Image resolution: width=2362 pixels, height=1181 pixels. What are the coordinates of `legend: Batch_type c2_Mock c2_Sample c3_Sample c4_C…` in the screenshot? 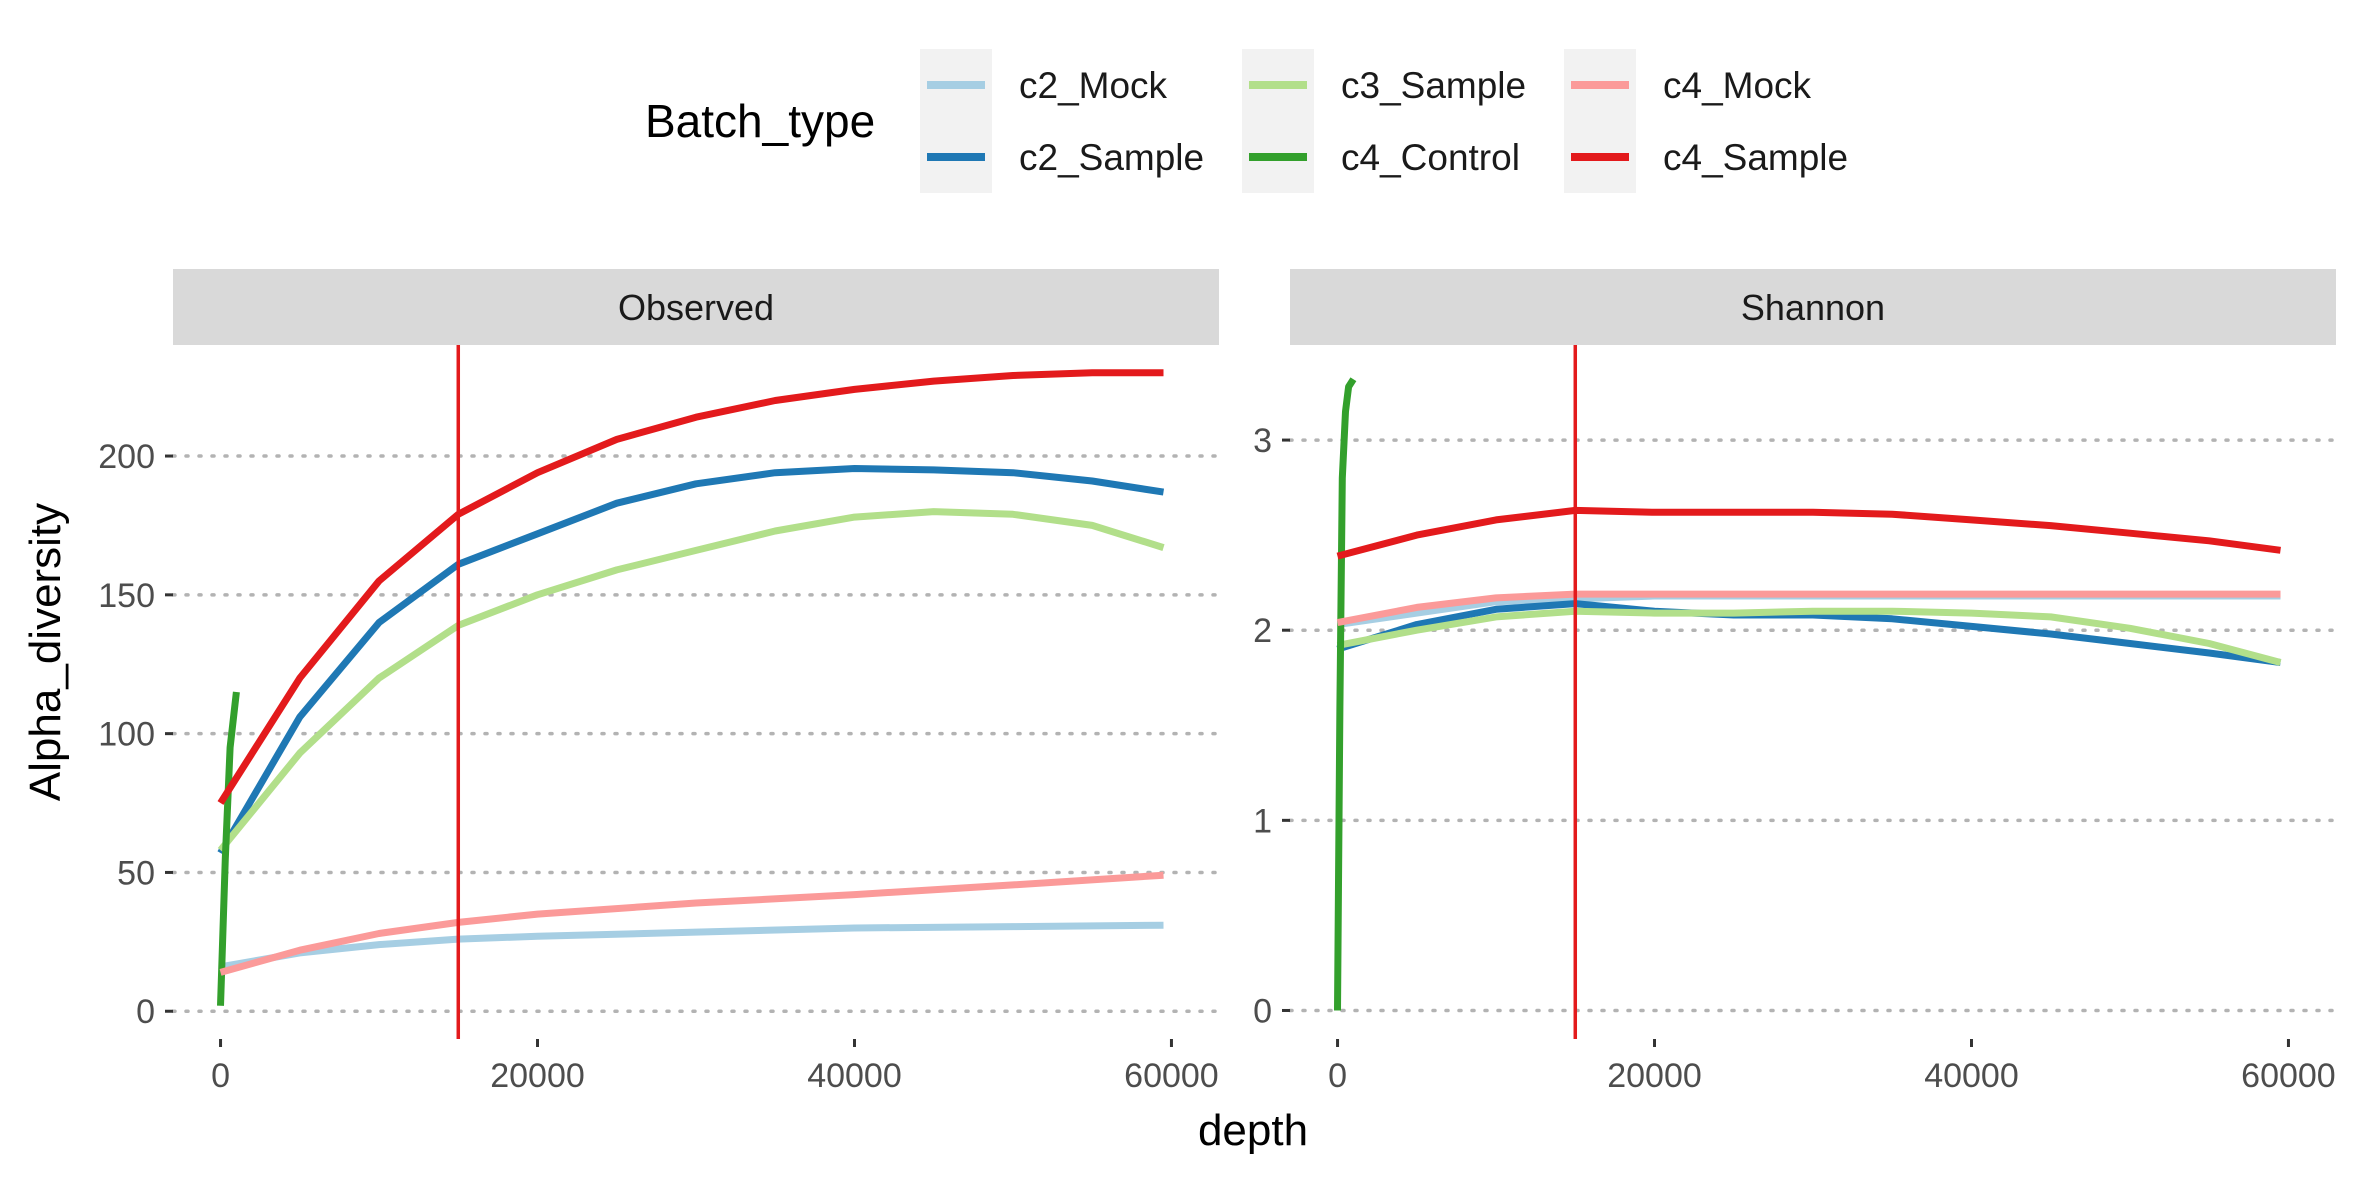 It's located at (1246, 121).